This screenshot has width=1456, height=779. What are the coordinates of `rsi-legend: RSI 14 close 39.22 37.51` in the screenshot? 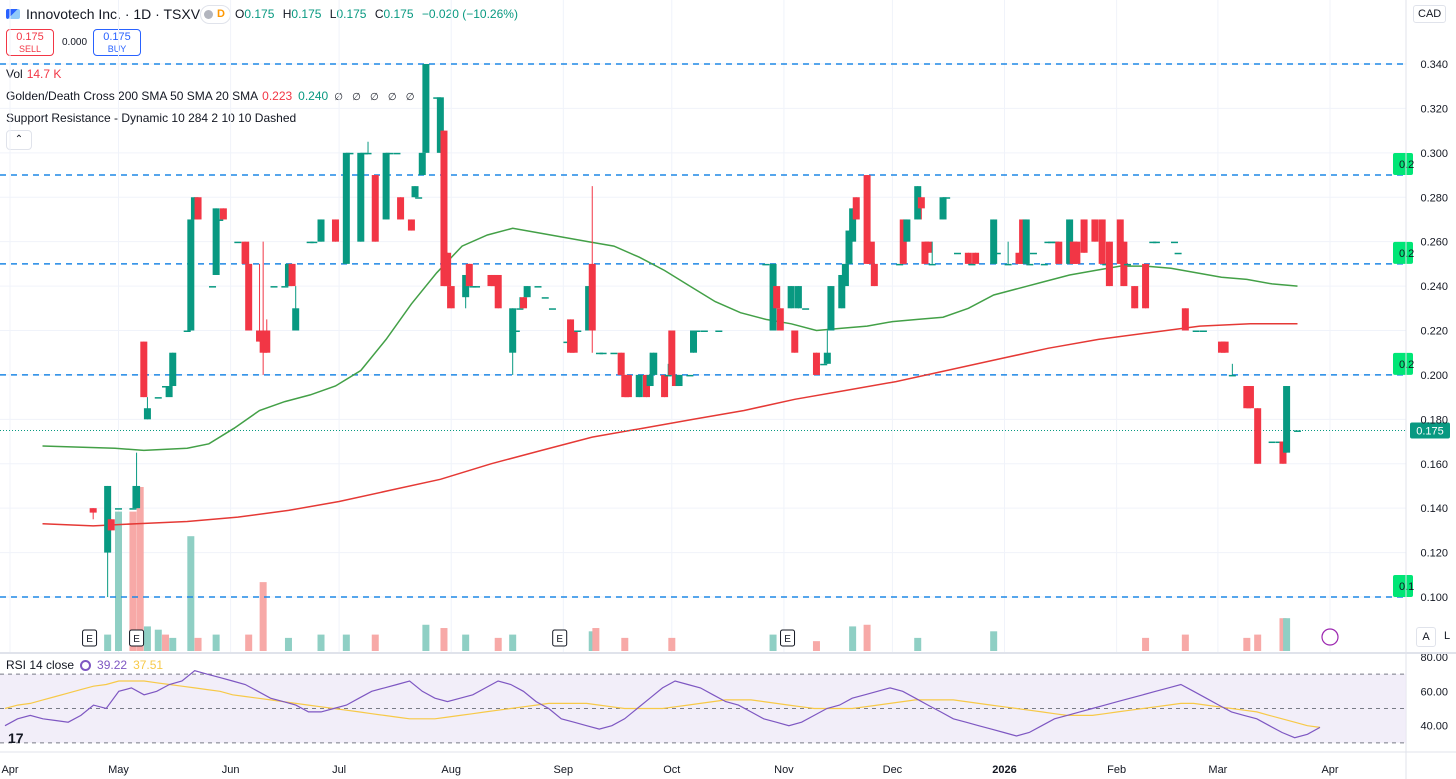 It's located at (85, 665).